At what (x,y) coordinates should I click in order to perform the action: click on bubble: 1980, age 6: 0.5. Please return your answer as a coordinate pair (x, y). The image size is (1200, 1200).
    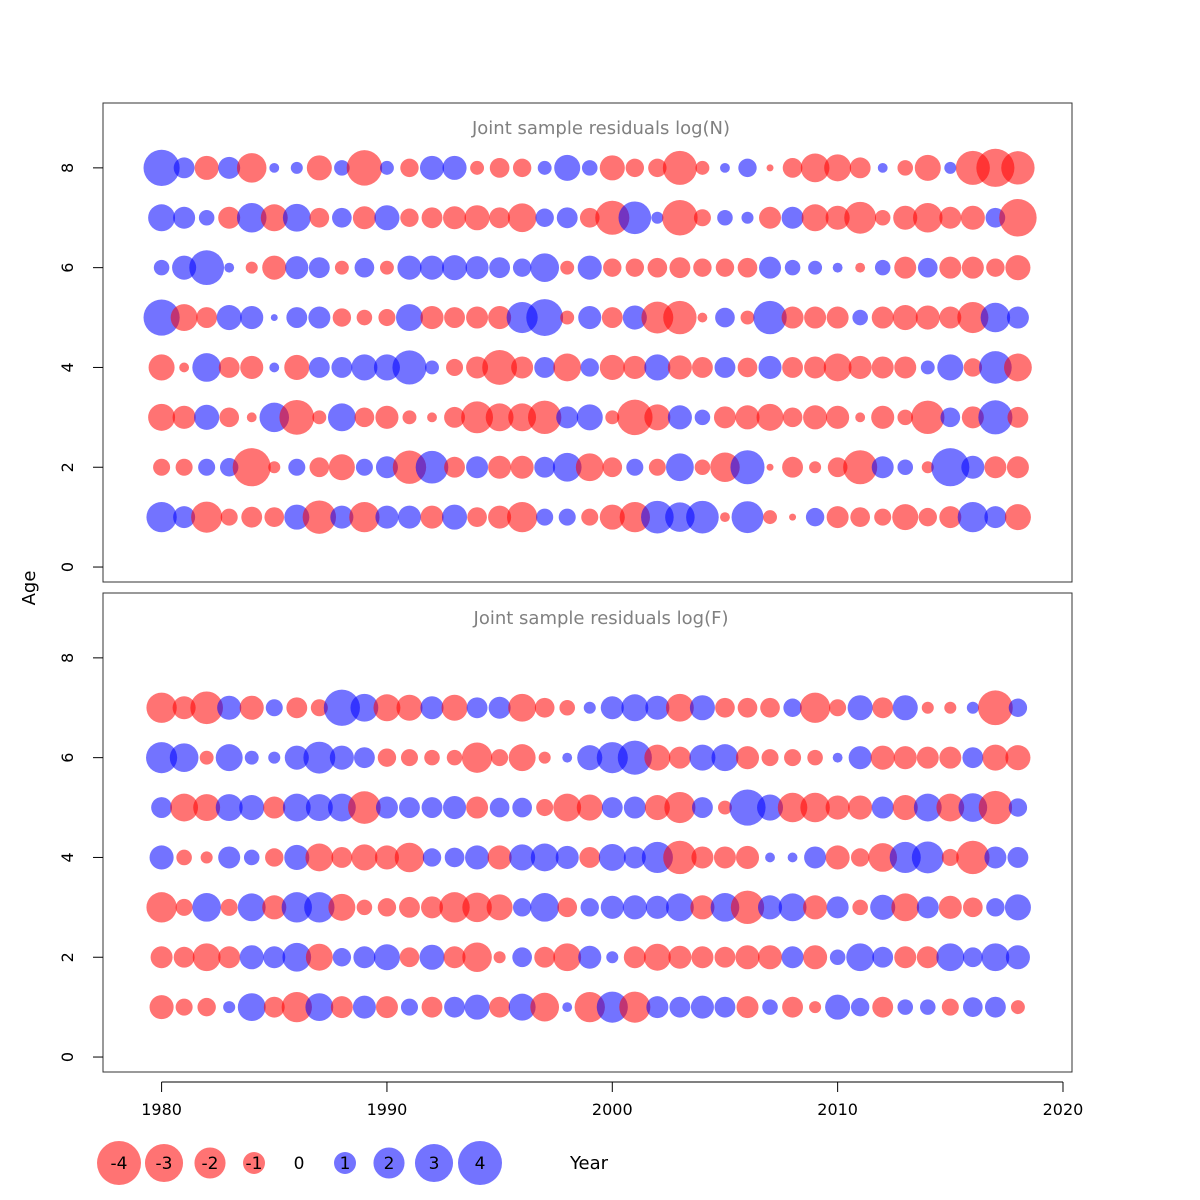
    Looking at the image, I should click on (161, 267).